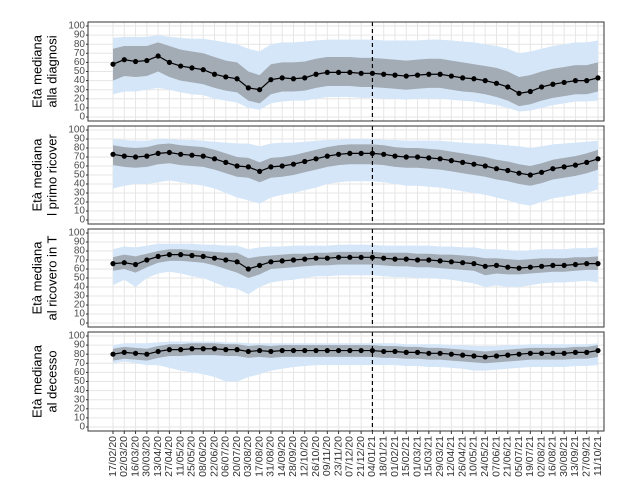  Describe the element at coordinates (80, 35) in the screenshot. I see `y-tick-label: 90` at that location.